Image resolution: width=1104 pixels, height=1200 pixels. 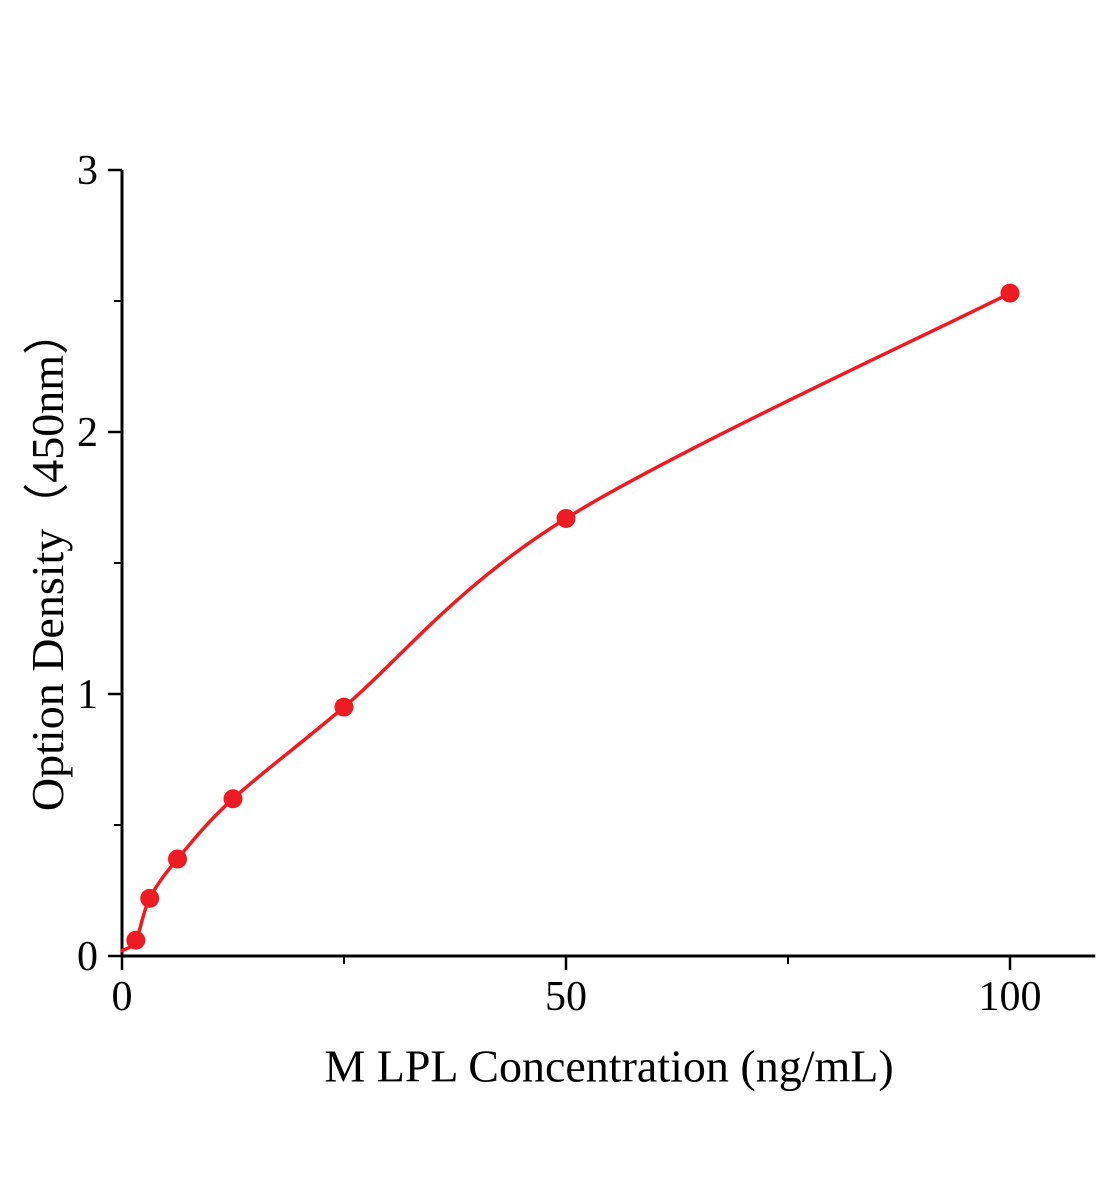 What do you see at coordinates (87, 695) in the screenshot?
I see `y-tick-label: 1` at bounding box center [87, 695].